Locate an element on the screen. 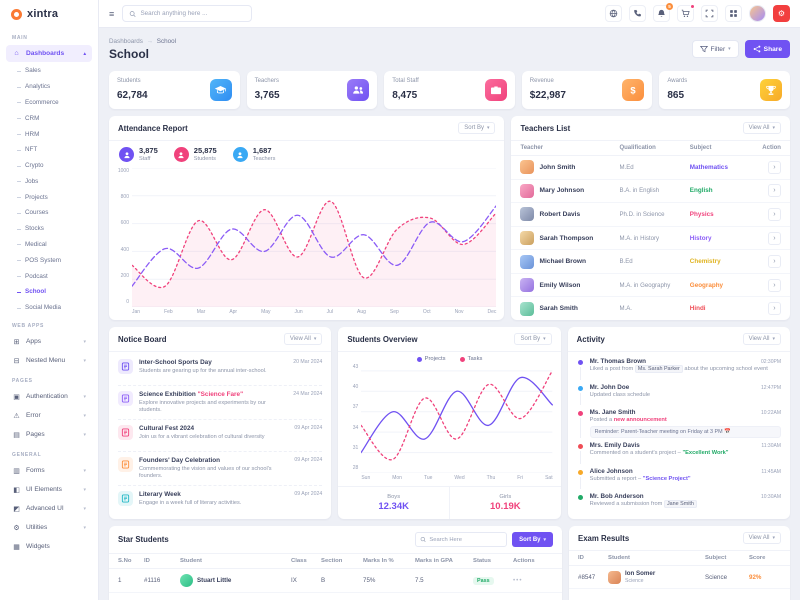 This screenshot has height=600, width=800. x-tick: Tue is located at coordinates (428, 478).